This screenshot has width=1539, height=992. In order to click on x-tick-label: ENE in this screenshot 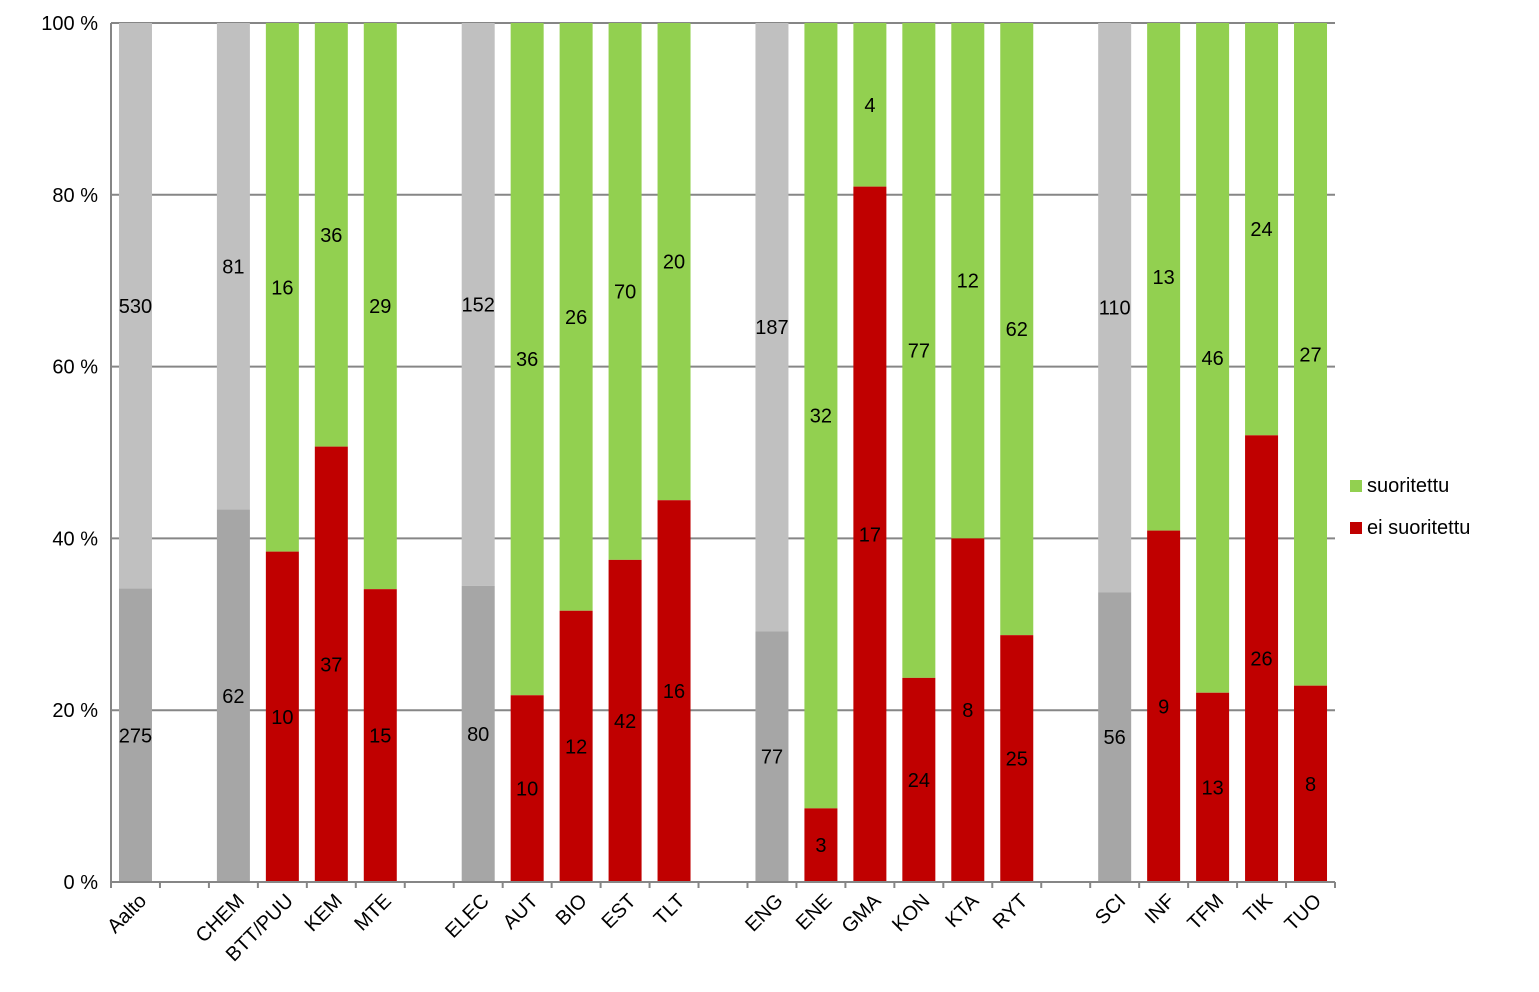, I will do `click(814, 912)`.